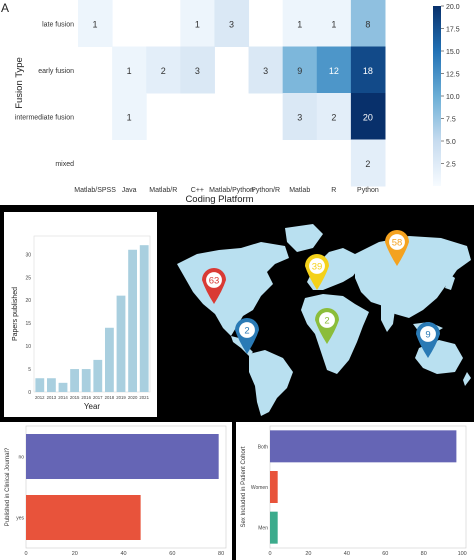 This screenshot has width=474, height=560. What do you see at coordinates (28, 347) in the screenshot?
I see `bar-y-tick: 10` at bounding box center [28, 347].